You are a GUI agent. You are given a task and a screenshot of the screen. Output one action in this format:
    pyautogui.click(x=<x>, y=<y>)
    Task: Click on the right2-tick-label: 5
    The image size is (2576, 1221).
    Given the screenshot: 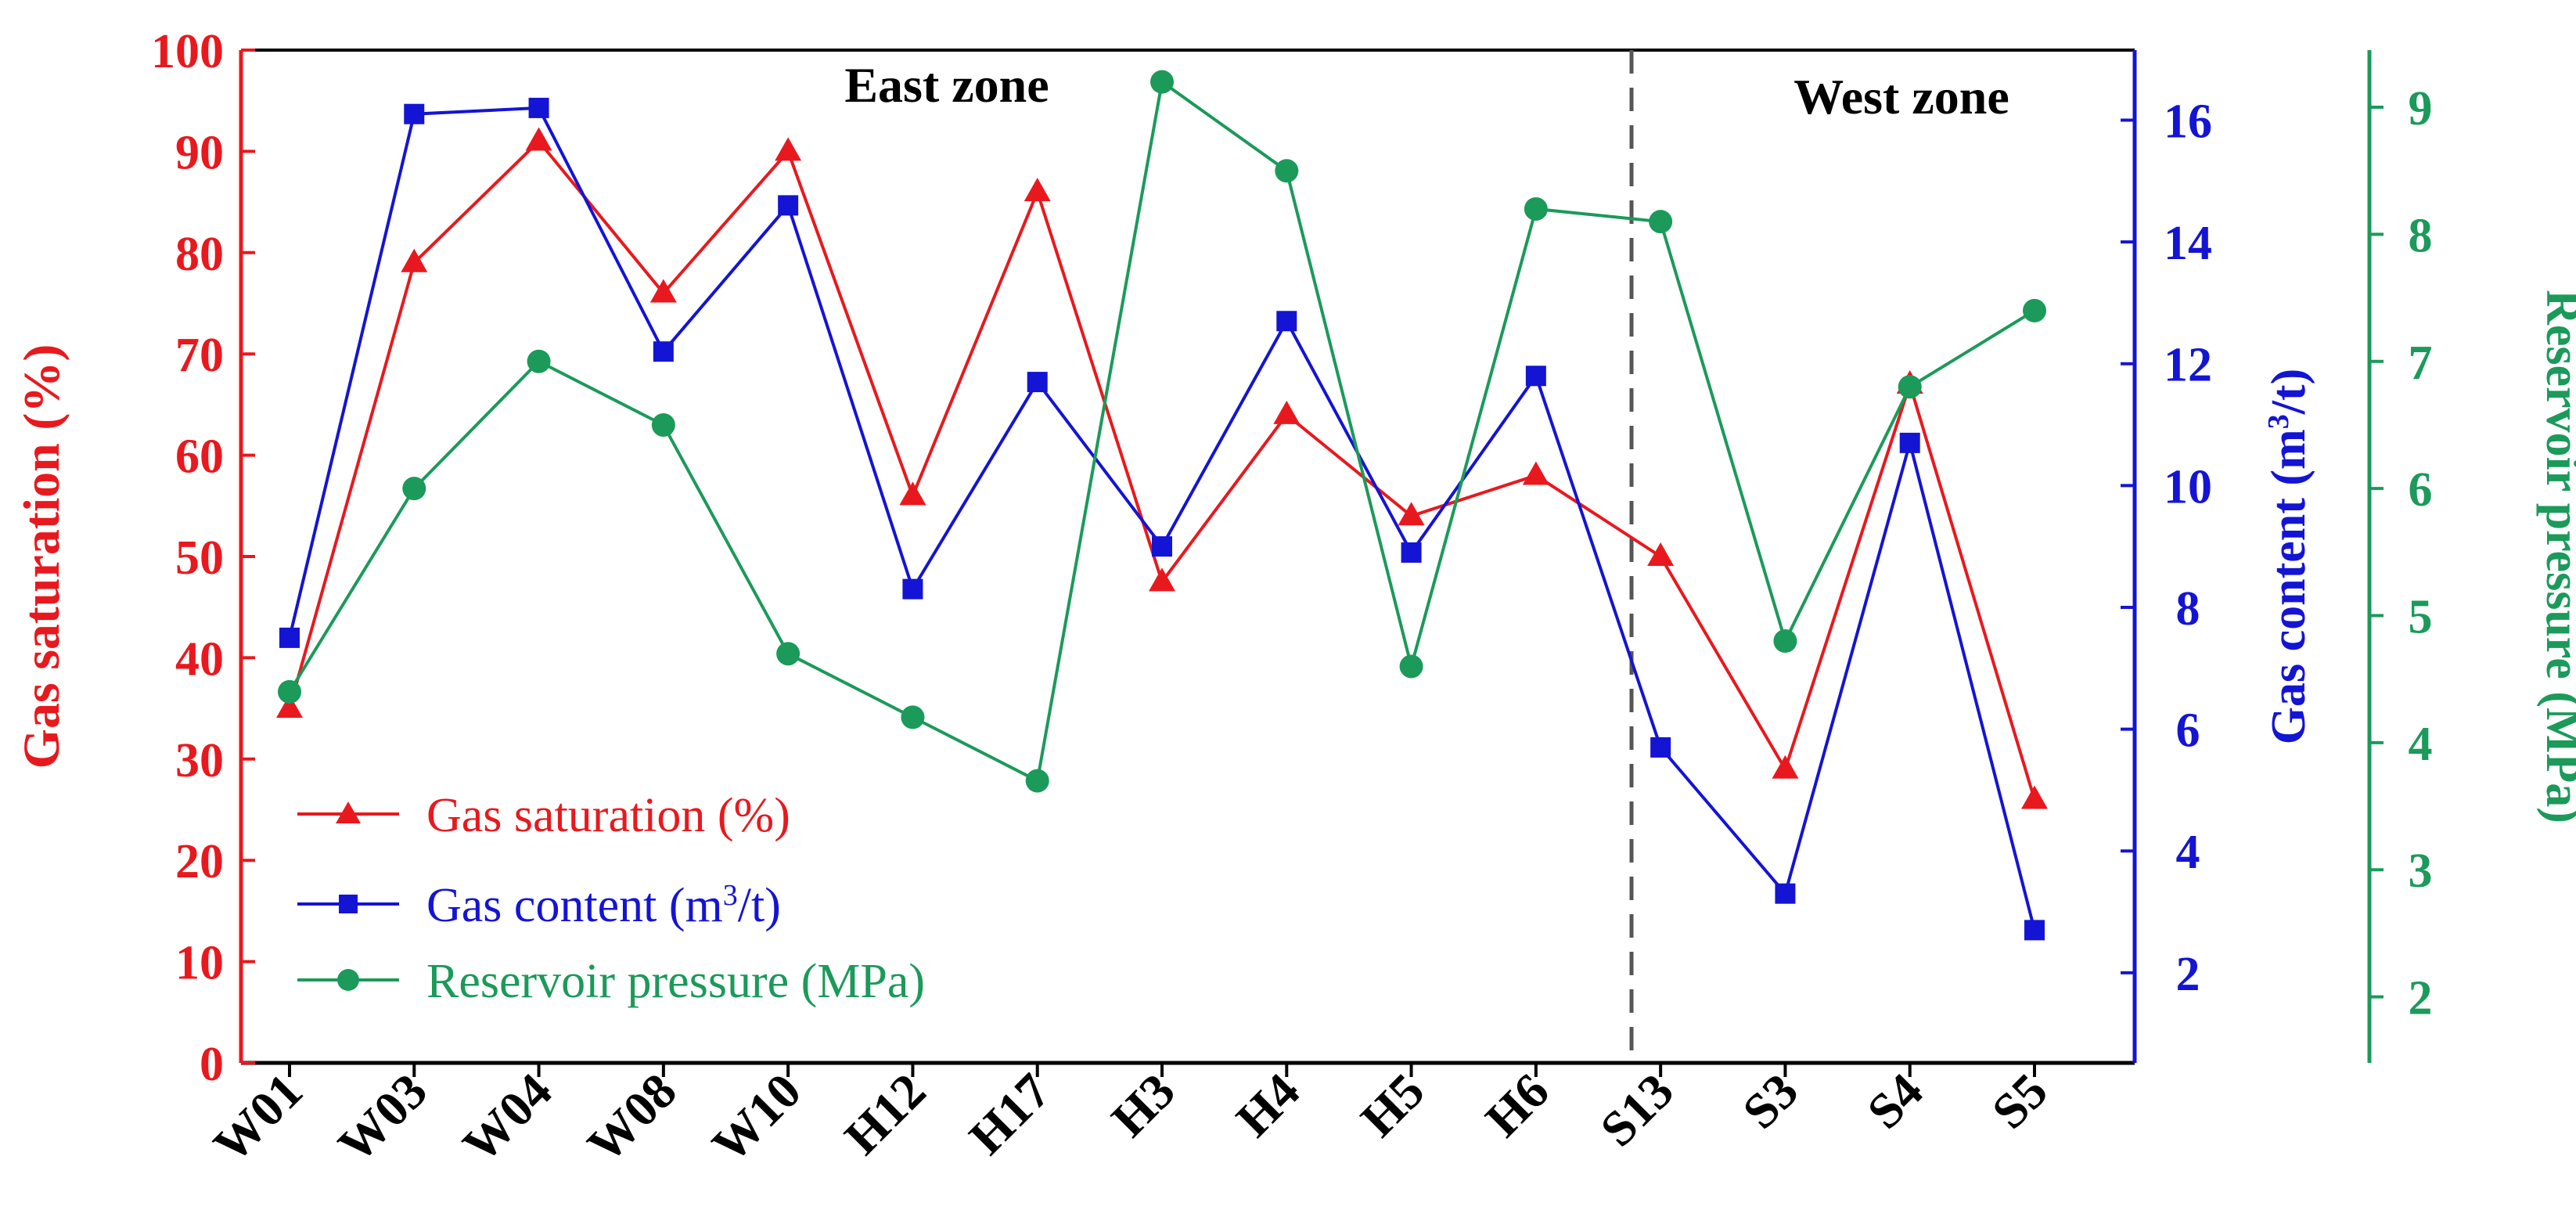 What is the action you would take?
    pyautogui.click(x=2421, y=616)
    